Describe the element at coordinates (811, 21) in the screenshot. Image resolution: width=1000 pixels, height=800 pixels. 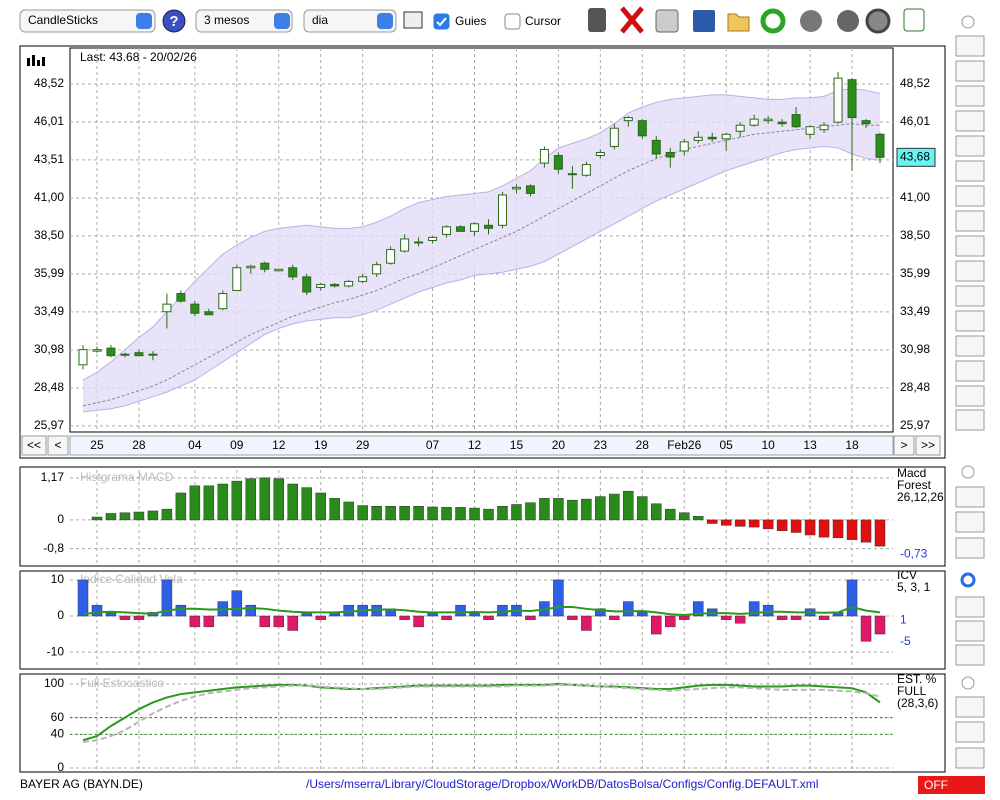
I see `update-icon` at that location.